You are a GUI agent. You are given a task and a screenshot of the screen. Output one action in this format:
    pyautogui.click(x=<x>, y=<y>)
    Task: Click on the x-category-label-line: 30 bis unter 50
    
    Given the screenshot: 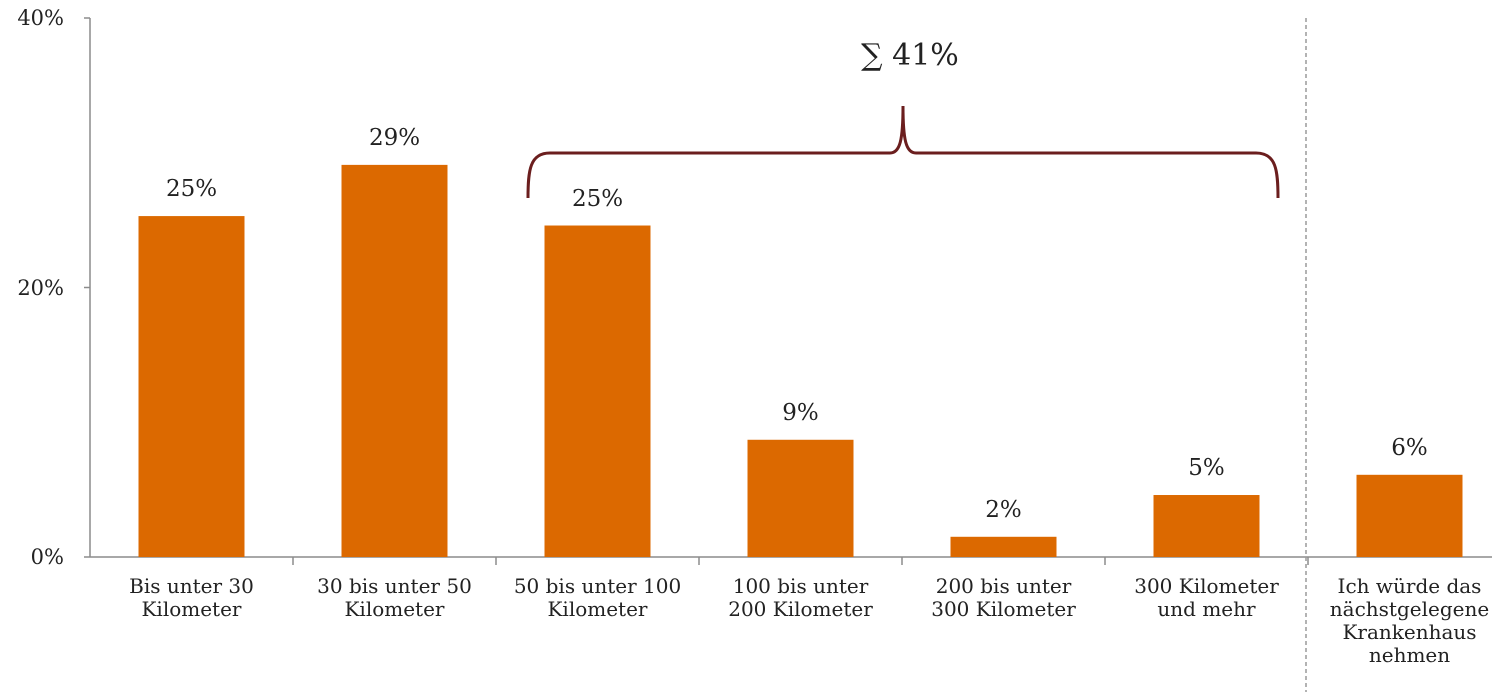 What is the action you would take?
    pyautogui.click(x=394, y=586)
    